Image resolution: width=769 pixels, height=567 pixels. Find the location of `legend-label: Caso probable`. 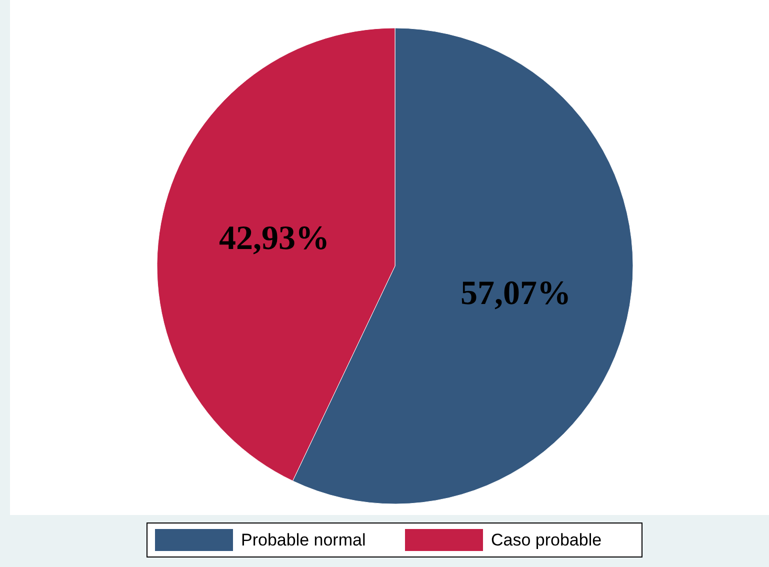

legend-label: Caso probable is located at coordinates (546, 540).